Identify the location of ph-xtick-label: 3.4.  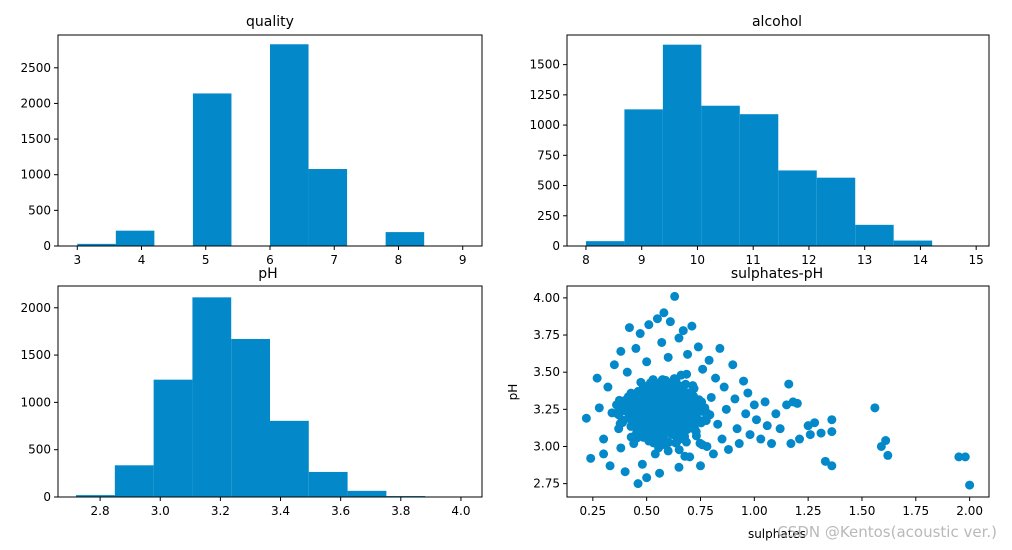
(280, 511).